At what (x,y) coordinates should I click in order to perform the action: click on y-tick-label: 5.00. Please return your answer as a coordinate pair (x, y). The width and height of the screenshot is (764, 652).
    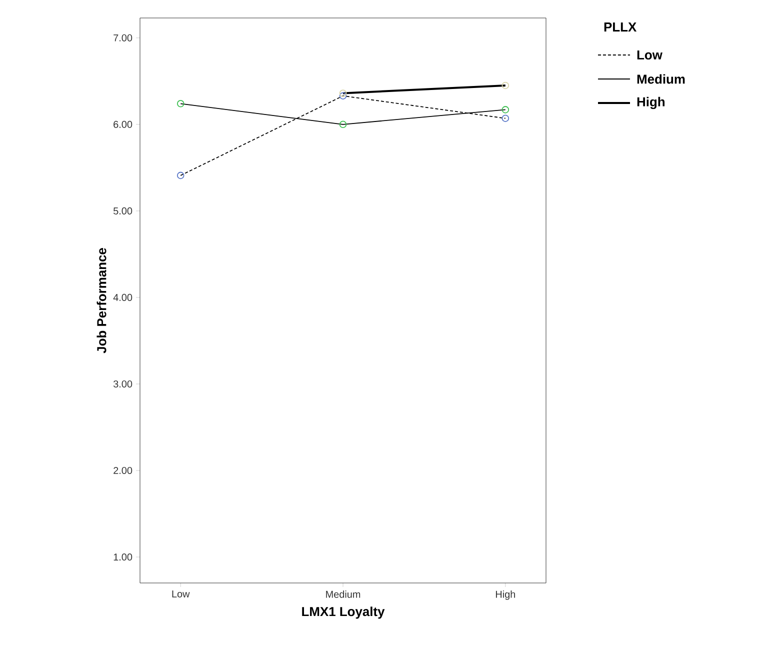
    Looking at the image, I should click on (123, 210).